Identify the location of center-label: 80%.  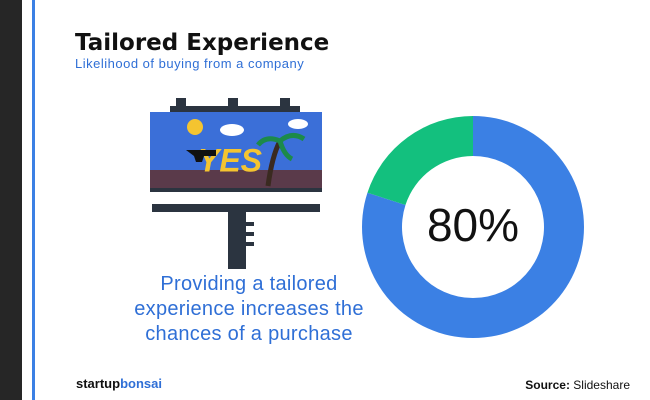
(473, 225).